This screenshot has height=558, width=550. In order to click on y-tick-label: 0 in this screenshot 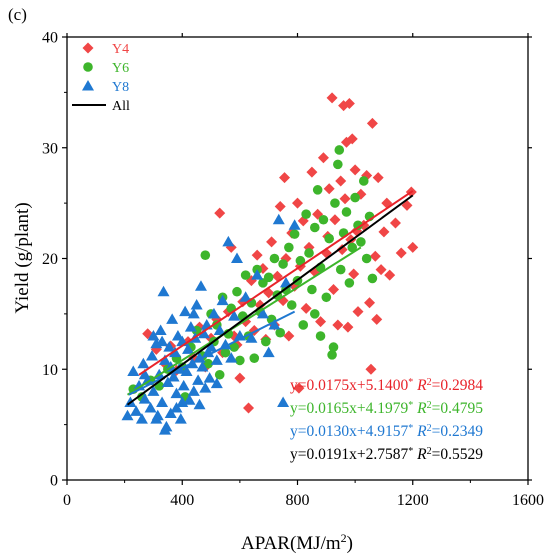, I will do `click(54, 481)`.